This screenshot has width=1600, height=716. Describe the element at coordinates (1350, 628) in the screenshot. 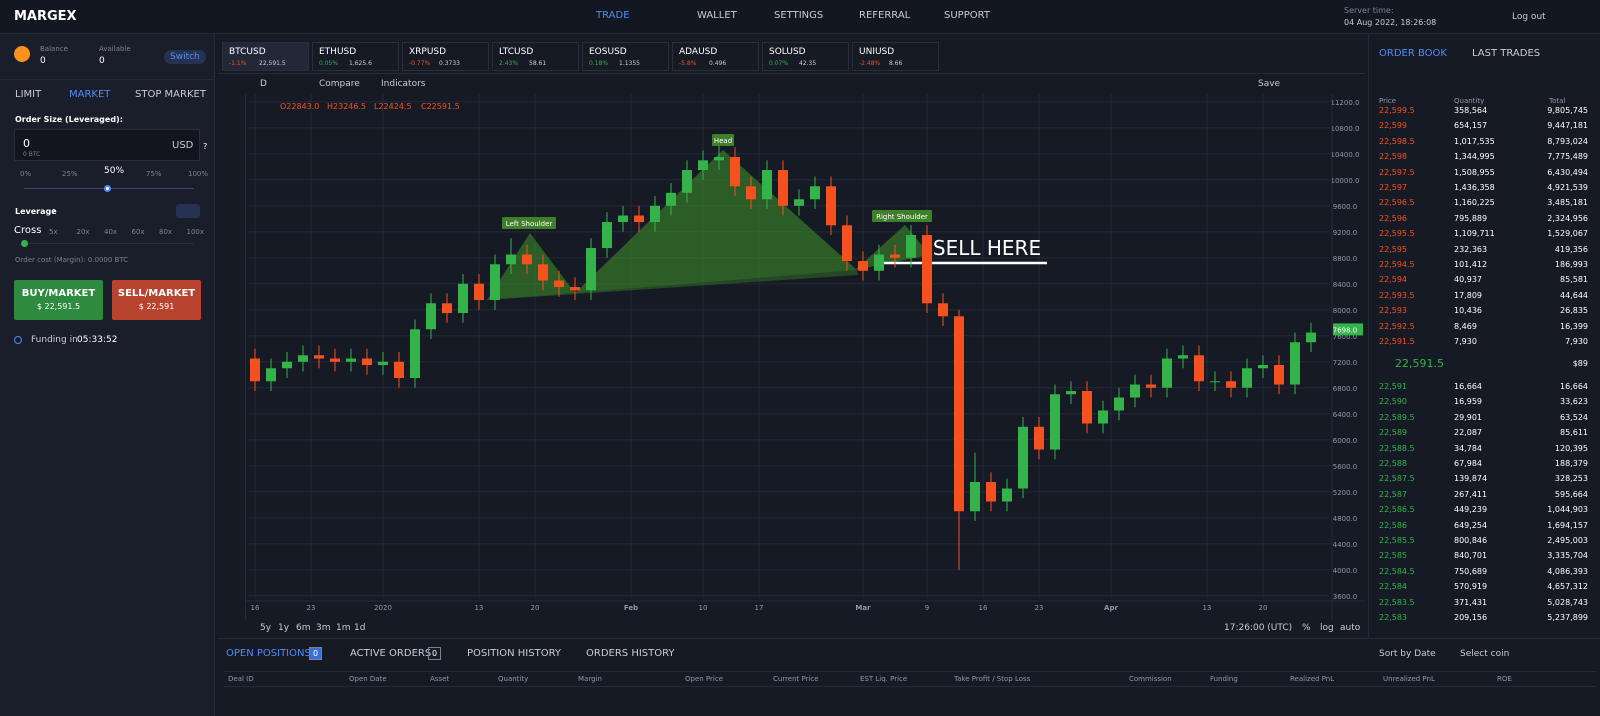

I see `scale-option: auto` at that location.